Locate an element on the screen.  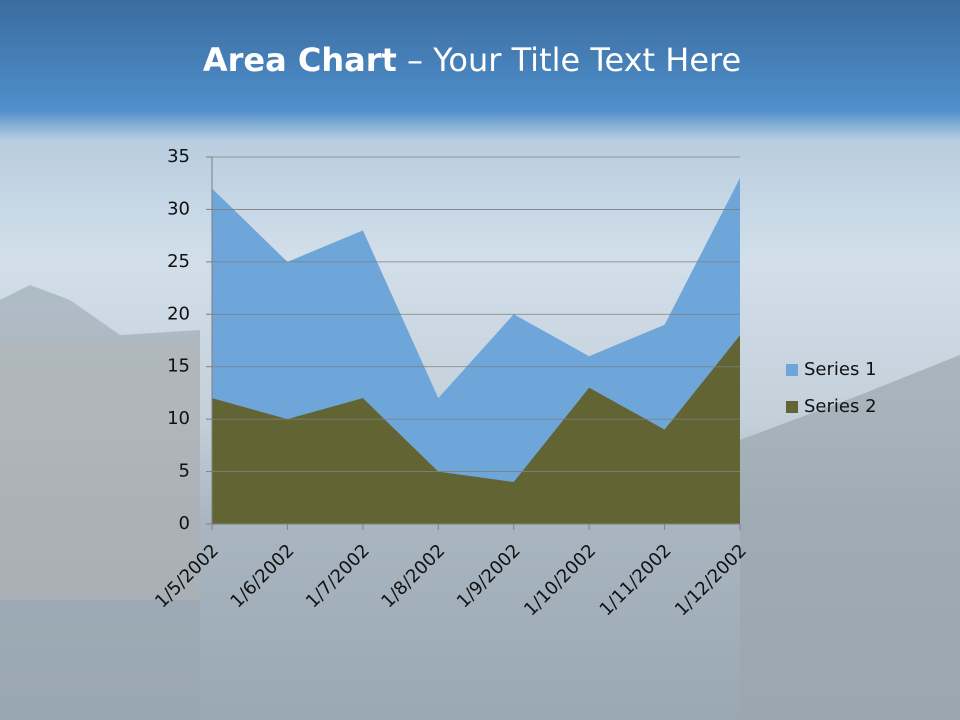
x-tick-label: 1/10/2002 is located at coordinates (560, 580).